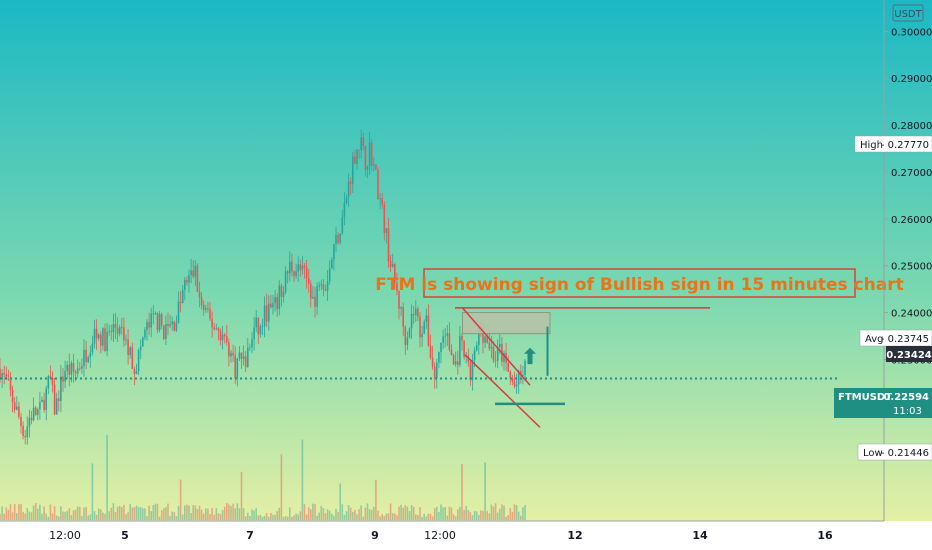  Describe the element at coordinates (496, 346) in the screenshot. I see `channel-upper-line` at that location.